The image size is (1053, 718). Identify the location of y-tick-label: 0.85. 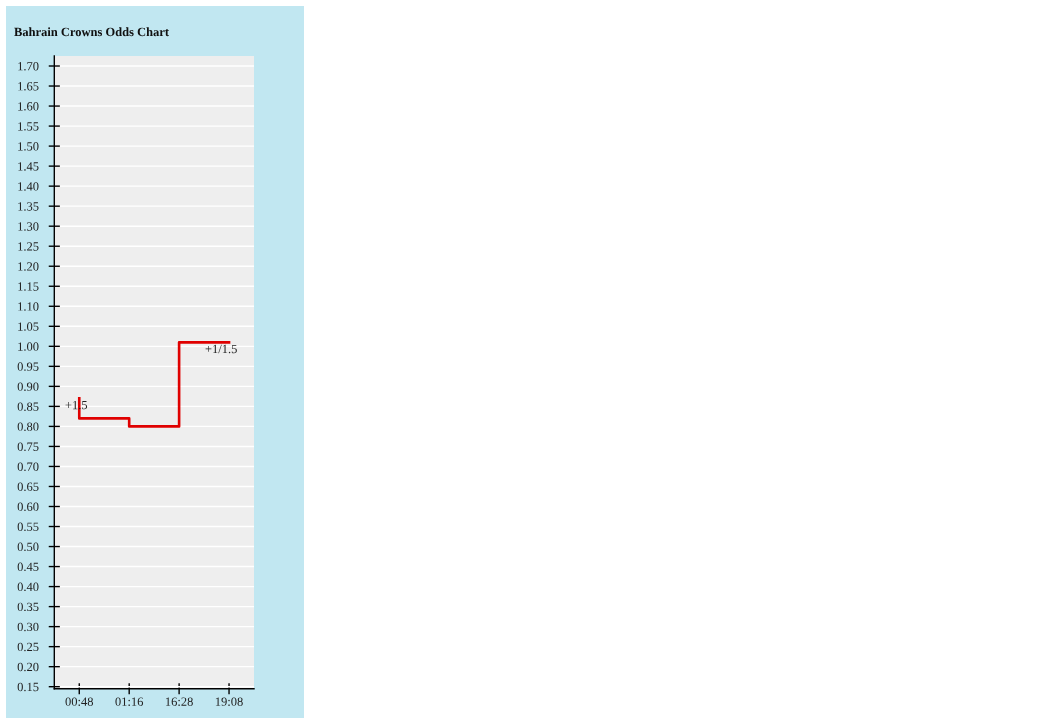
(28, 406).